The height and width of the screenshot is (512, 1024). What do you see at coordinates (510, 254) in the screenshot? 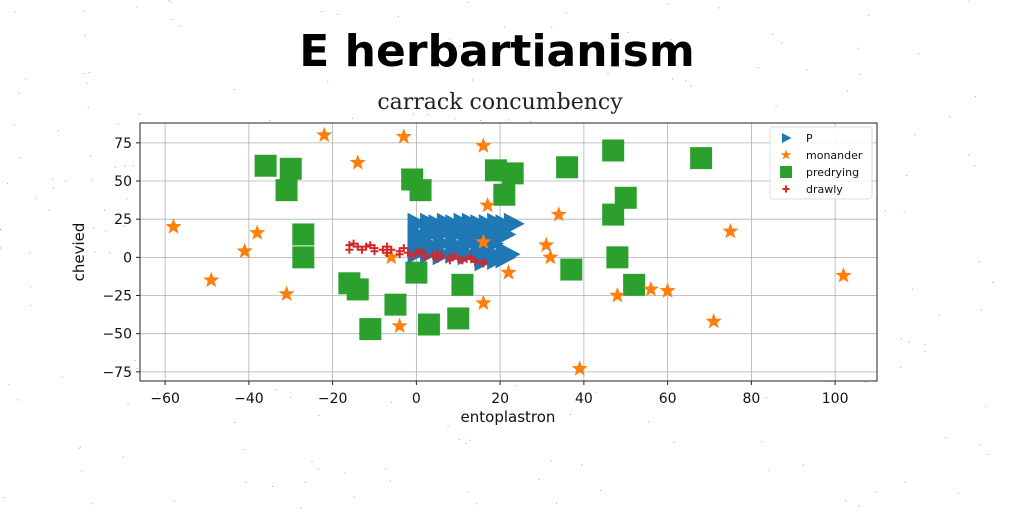
I see `point-P` at bounding box center [510, 254].